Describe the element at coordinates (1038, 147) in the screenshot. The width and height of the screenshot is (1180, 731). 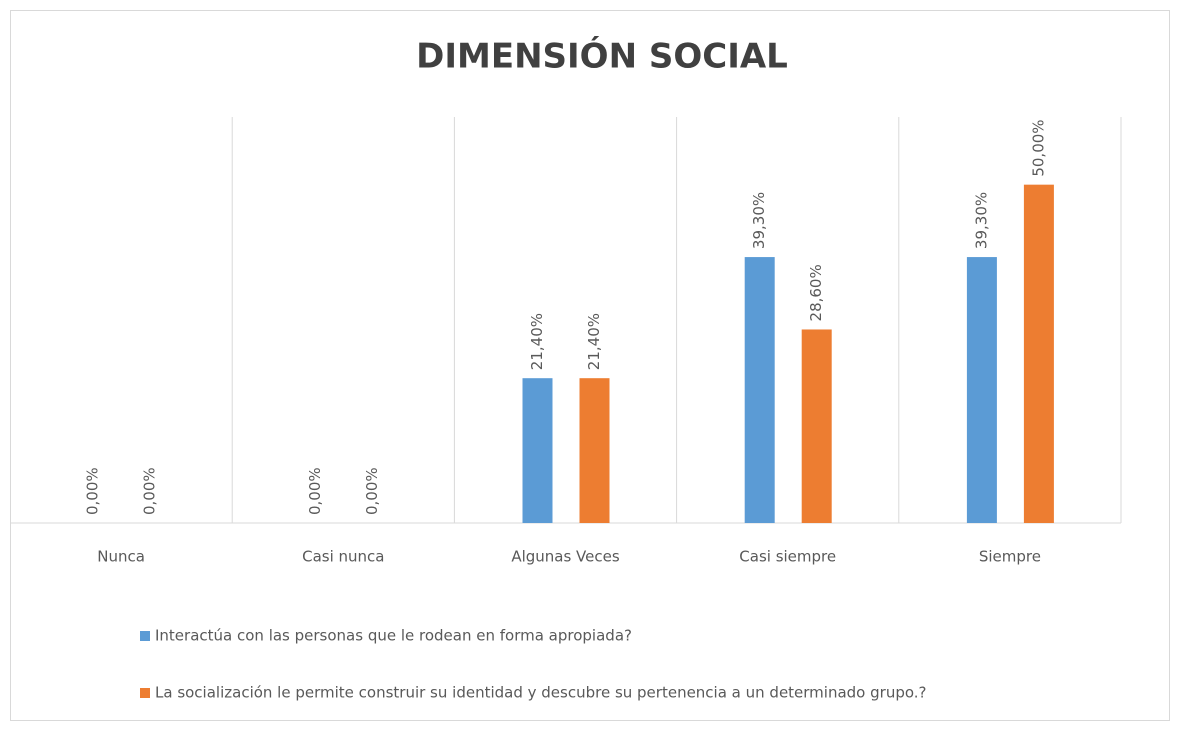
I see `data-label: 50,00%` at that location.